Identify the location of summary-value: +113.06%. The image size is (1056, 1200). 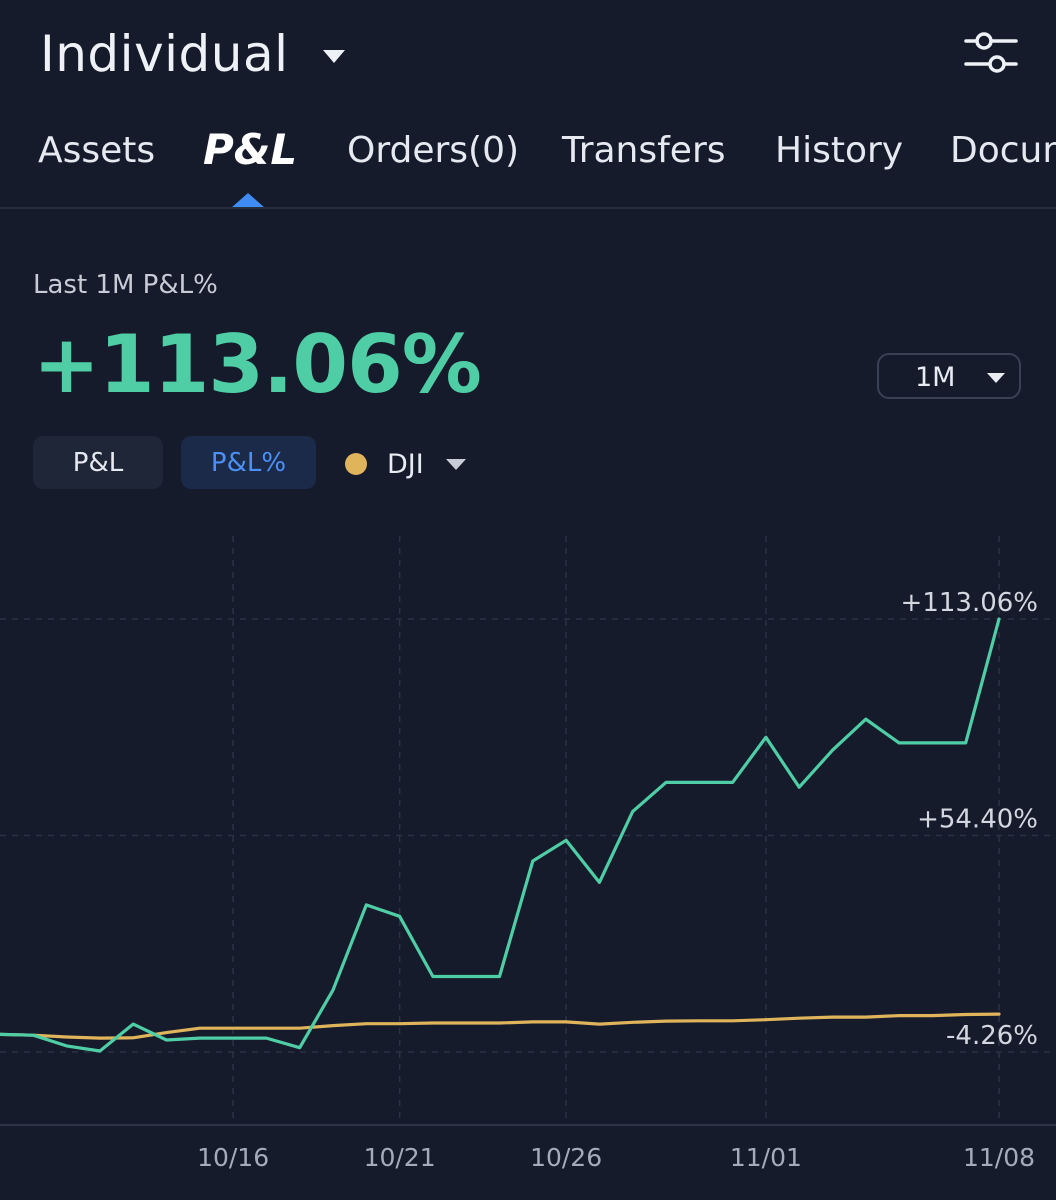
(257, 364).